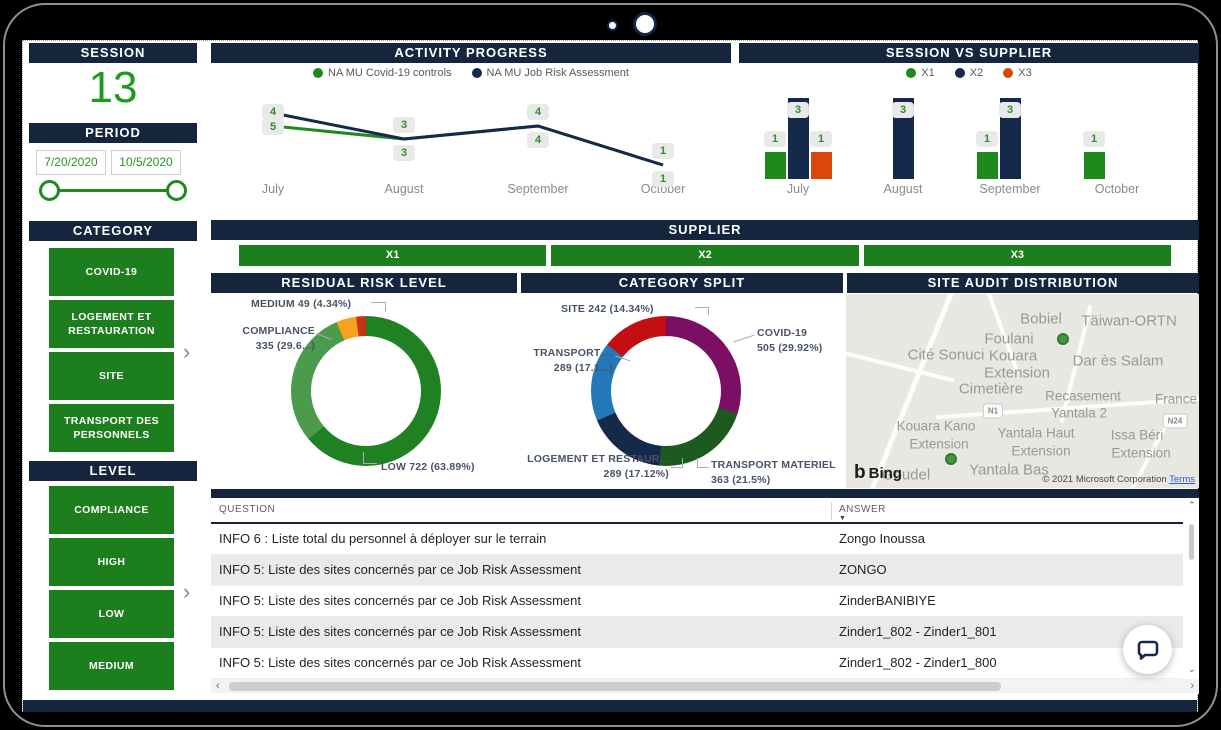 The image size is (1221, 730). Describe the element at coordinates (887, 600) in the screenshot. I see `answer-cell: ZinderBANIBIYE` at that location.